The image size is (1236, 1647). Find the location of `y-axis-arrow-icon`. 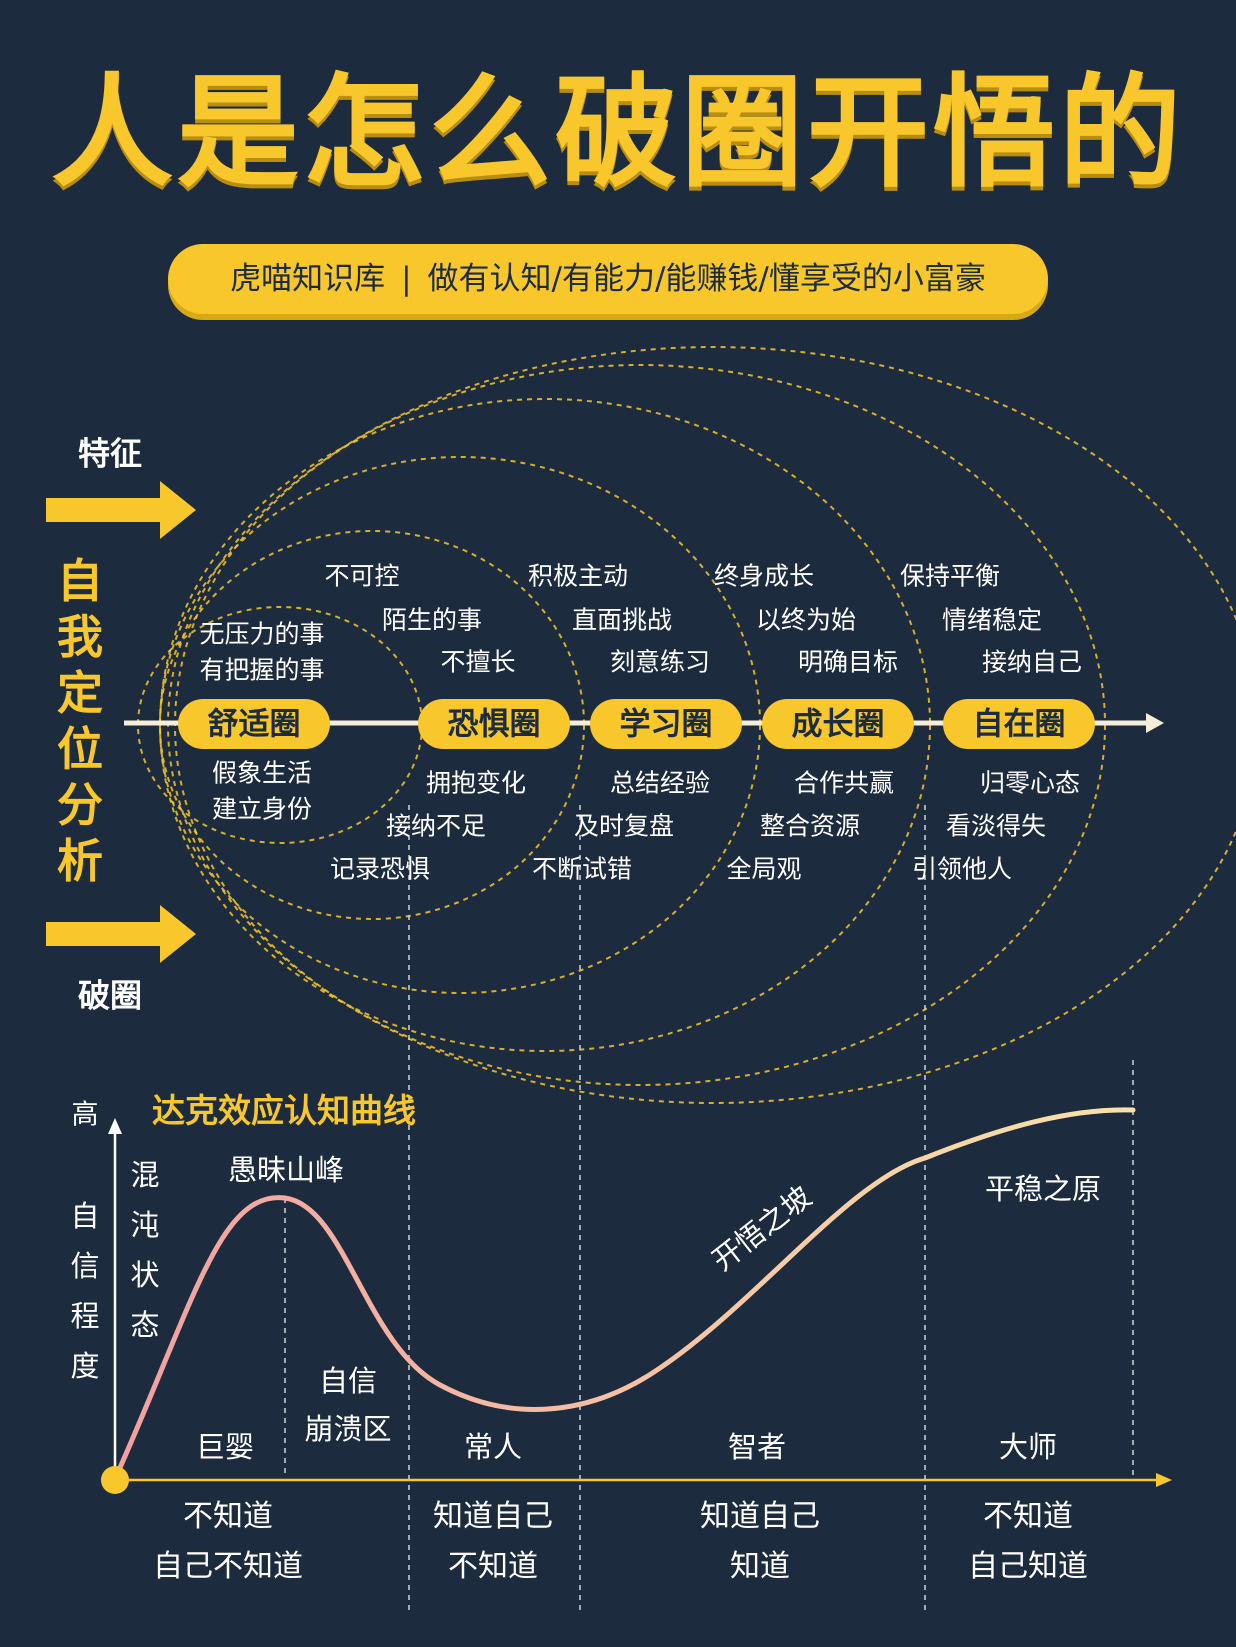

y-axis-arrow-icon is located at coordinates (115, 1126).